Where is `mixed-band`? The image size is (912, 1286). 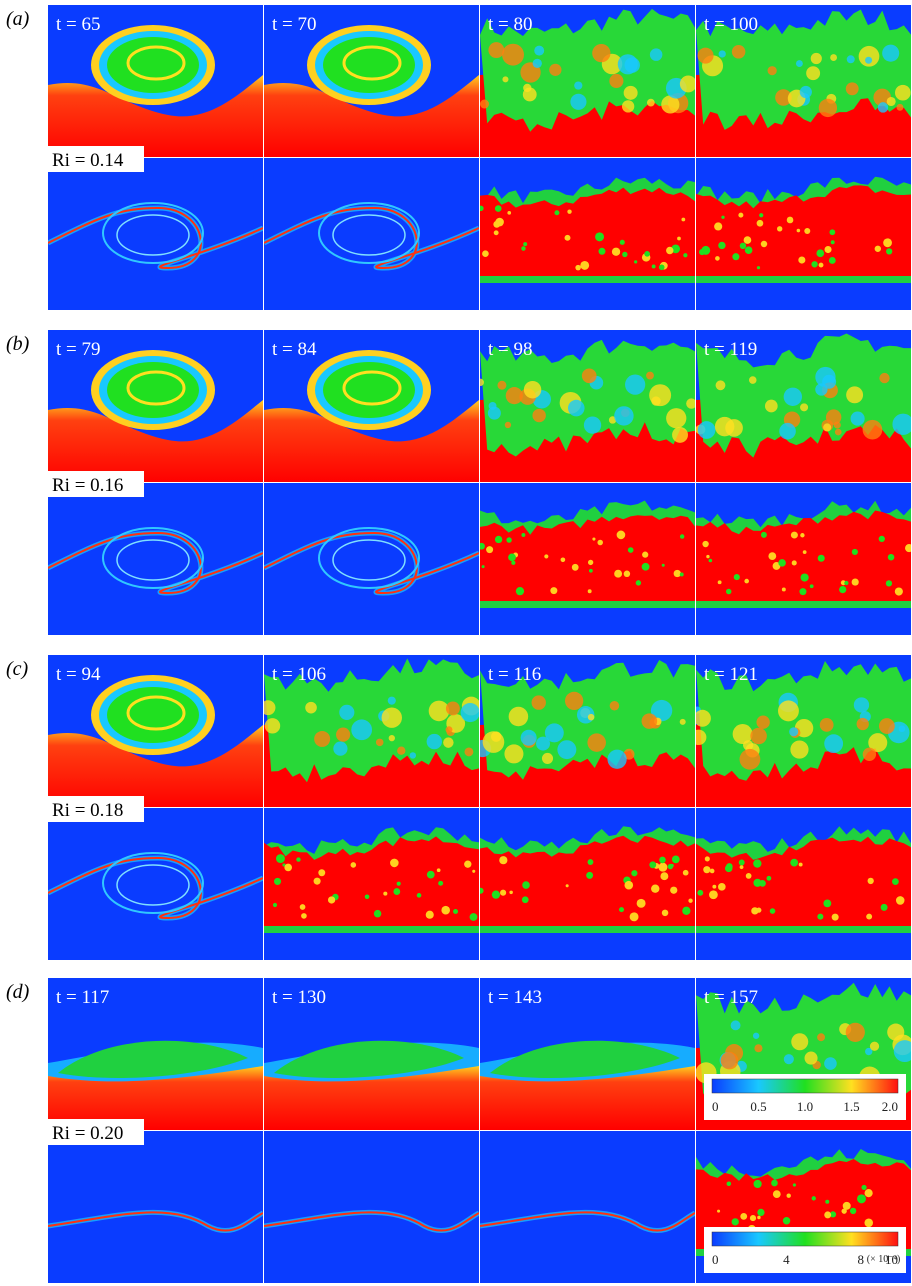
mixed-band is located at coordinates (803, 69).